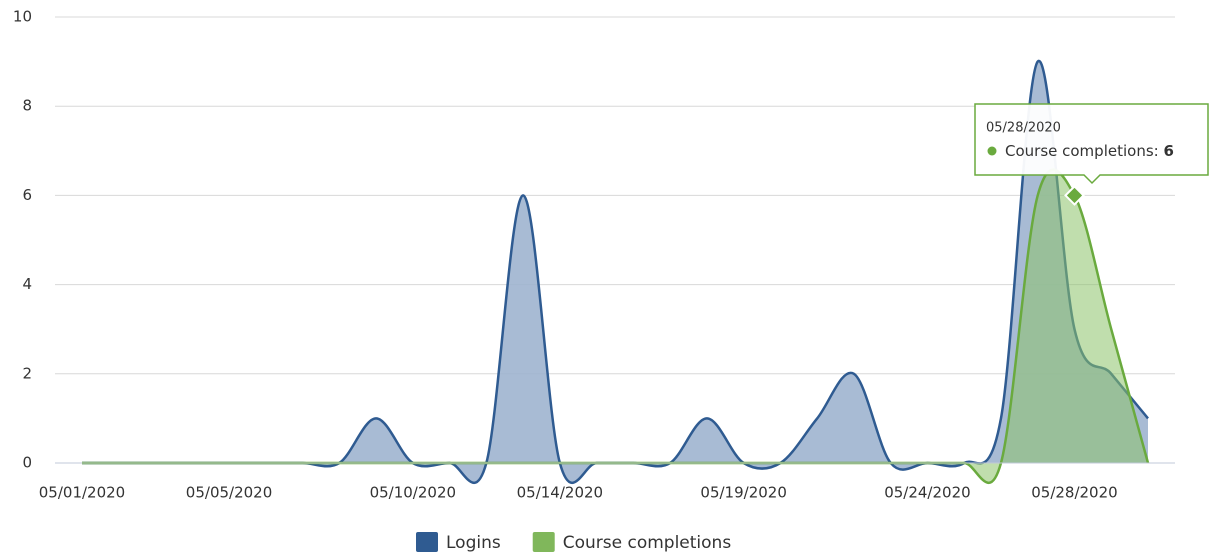 Image resolution: width=1216 pixels, height=560 pixels. Describe the element at coordinates (992, 151) in the screenshot. I see `tooltip-dot` at that location.